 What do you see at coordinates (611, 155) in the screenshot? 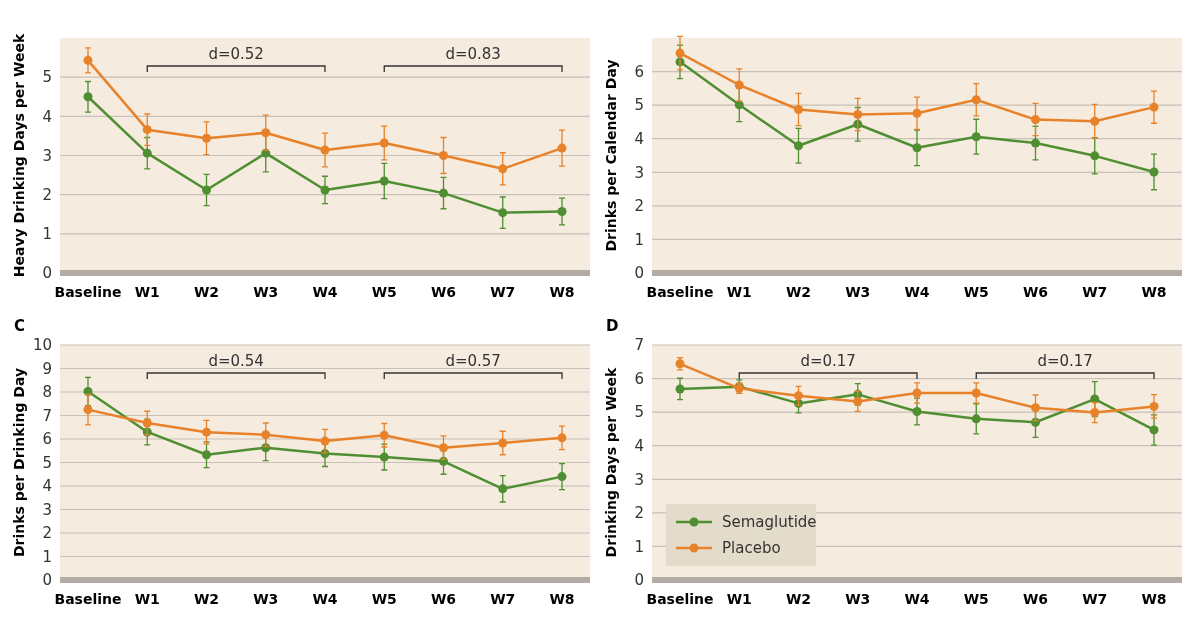
I see `y-axis-title: Drinks per Calendar Day` at bounding box center [611, 155].